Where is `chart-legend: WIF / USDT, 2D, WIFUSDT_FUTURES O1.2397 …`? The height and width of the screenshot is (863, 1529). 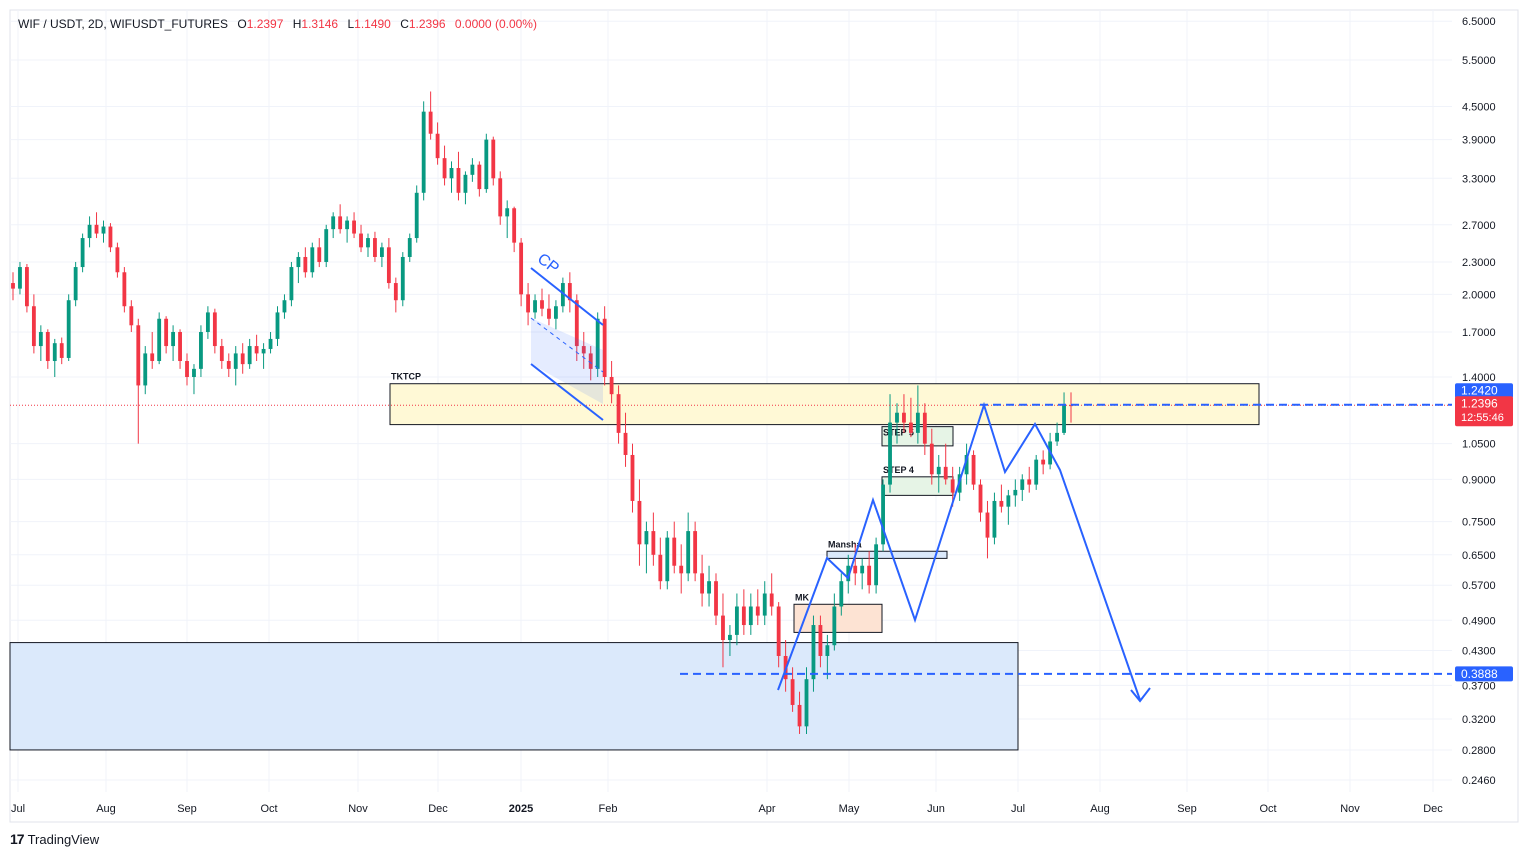
chart-legend: WIF / USDT, 2D, WIFUSDT_FUTURES O1.2397 … is located at coordinates (277, 24).